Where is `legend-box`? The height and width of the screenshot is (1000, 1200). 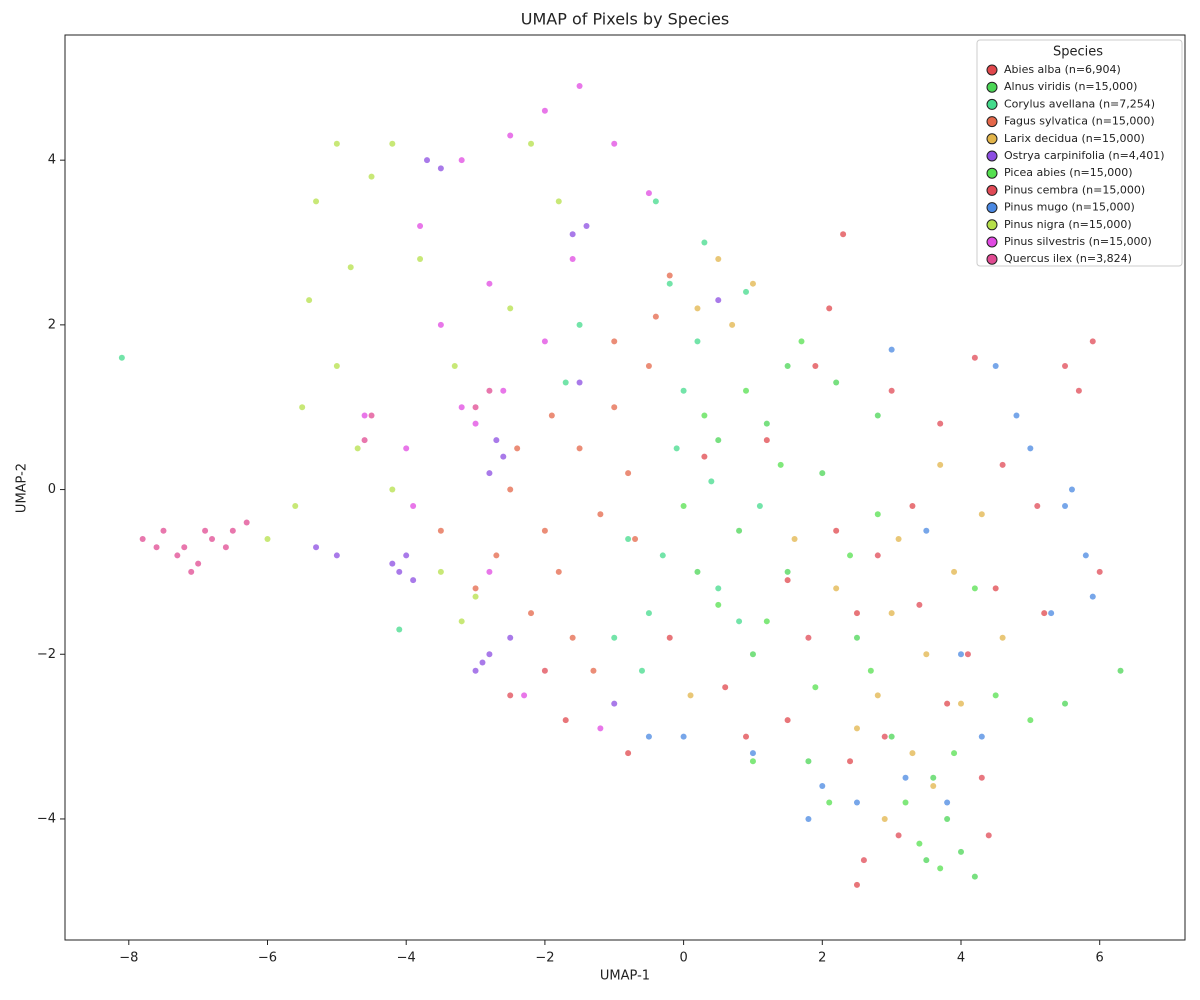 legend-box is located at coordinates (1079, 153).